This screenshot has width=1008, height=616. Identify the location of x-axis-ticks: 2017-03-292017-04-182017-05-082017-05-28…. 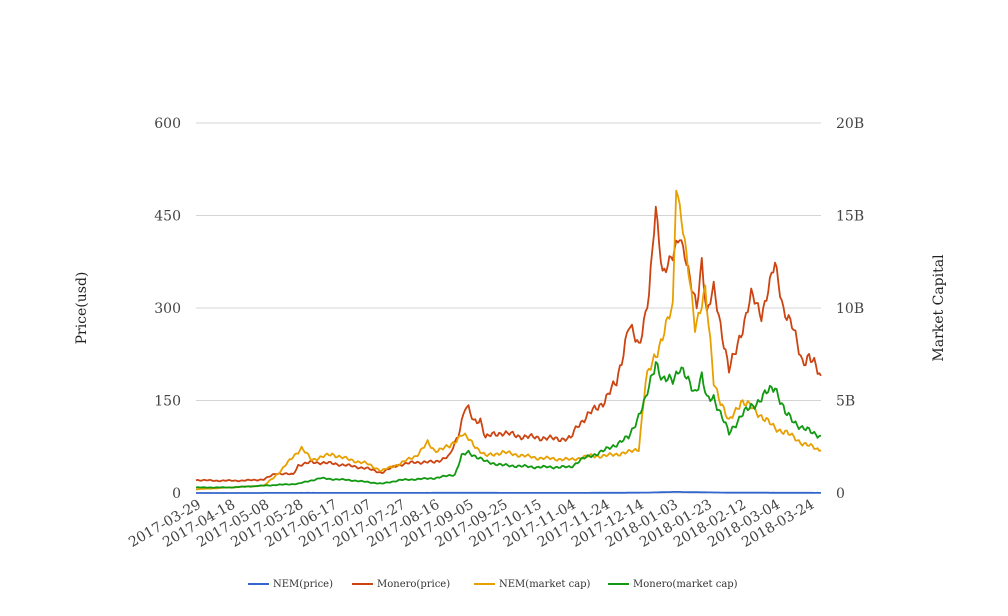
(471, 524).